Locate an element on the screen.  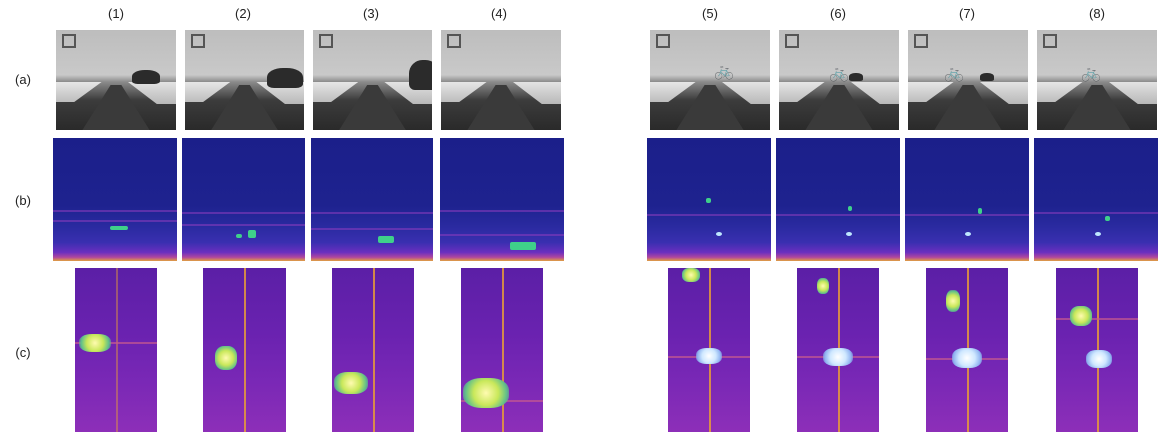
camera-frame-6: 🚲 is located at coordinates (839, 80).